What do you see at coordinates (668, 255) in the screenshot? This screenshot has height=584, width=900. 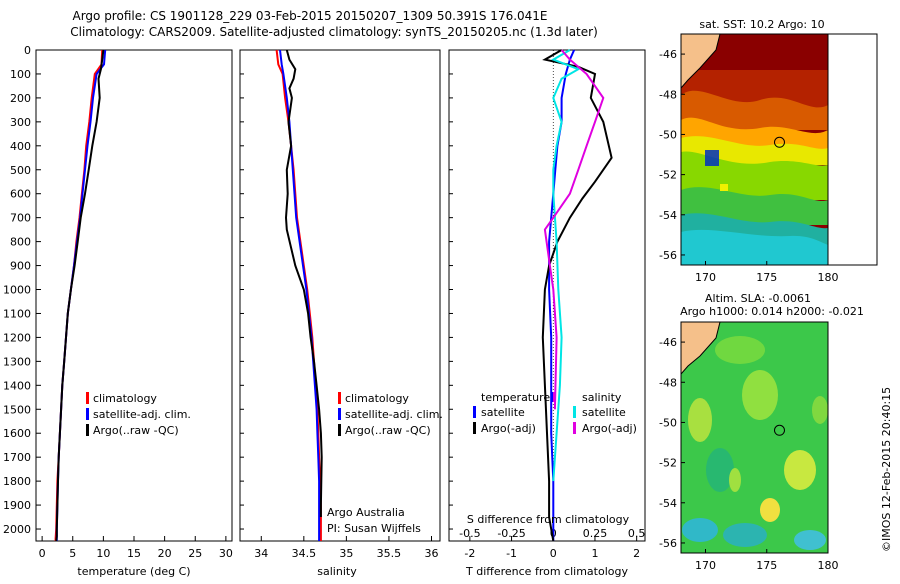 I see `map-lat-tick-label: -56` at bounding box center [668, 255].